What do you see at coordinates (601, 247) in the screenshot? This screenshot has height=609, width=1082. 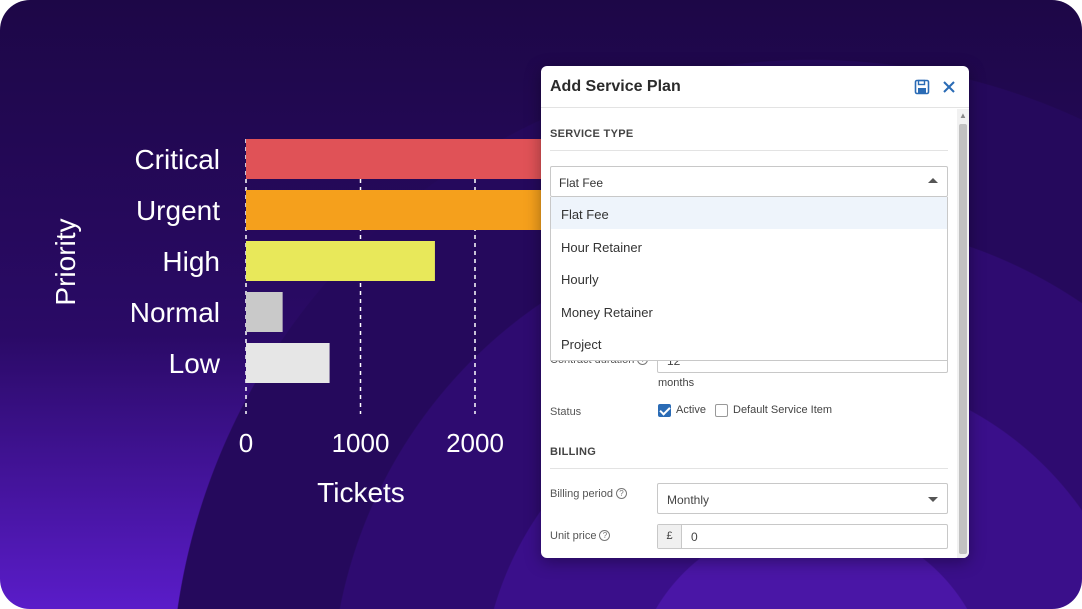 I see `dropdown-option: Hour Retainer` at bounding box center [601, 247].